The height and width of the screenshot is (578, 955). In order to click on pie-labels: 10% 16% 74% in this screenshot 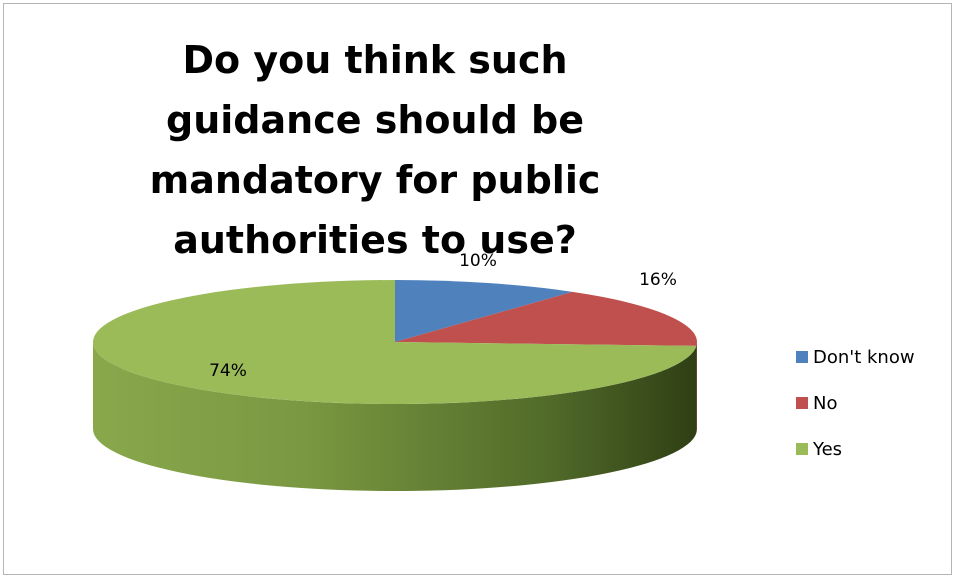, I will do `click(443, 316)`.